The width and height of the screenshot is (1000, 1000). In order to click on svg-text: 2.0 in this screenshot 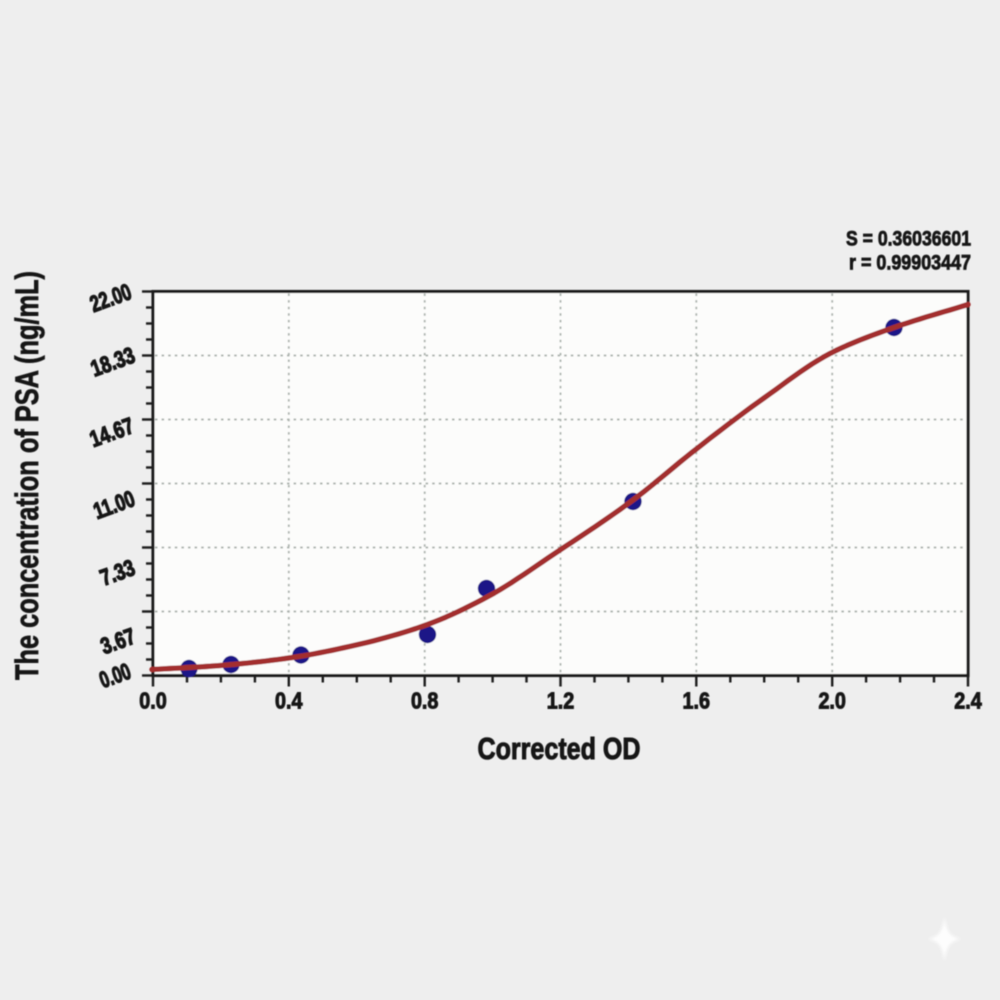, I will do `click(832, 701)`.